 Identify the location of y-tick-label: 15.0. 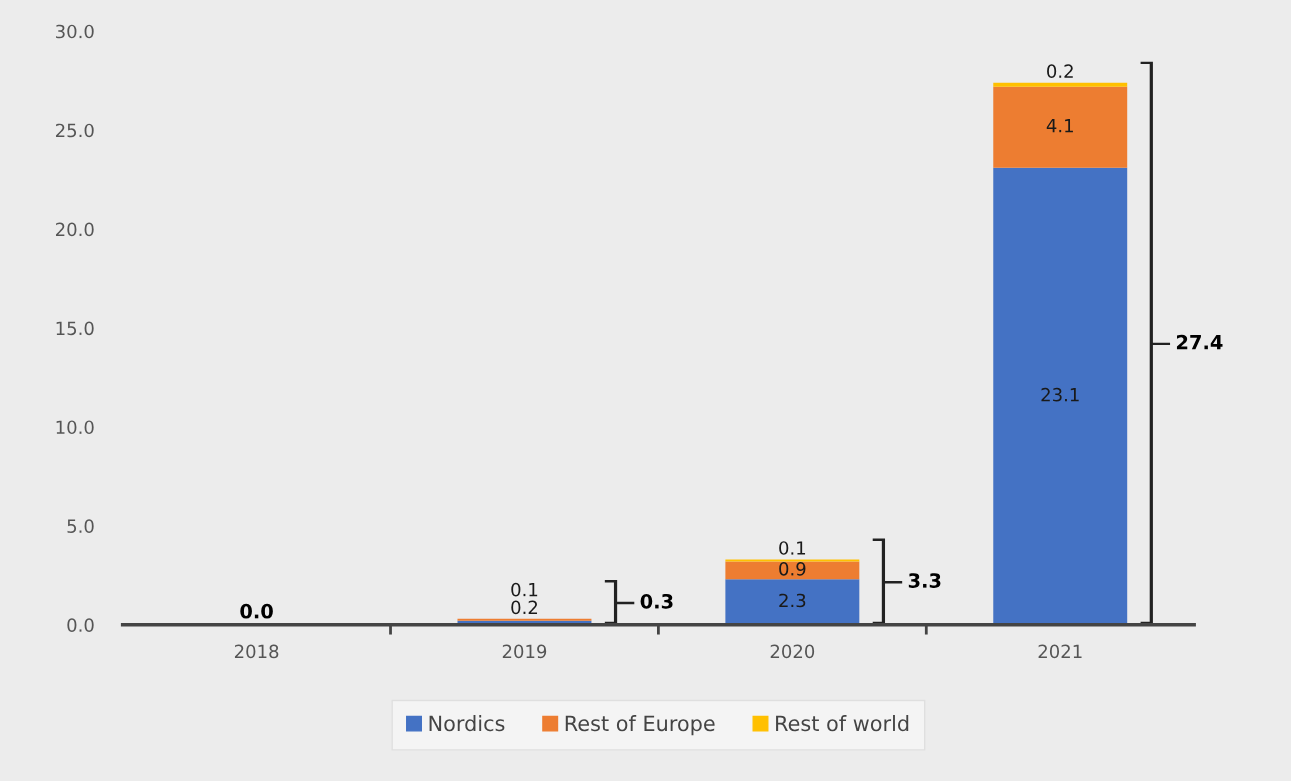
(75, 328).